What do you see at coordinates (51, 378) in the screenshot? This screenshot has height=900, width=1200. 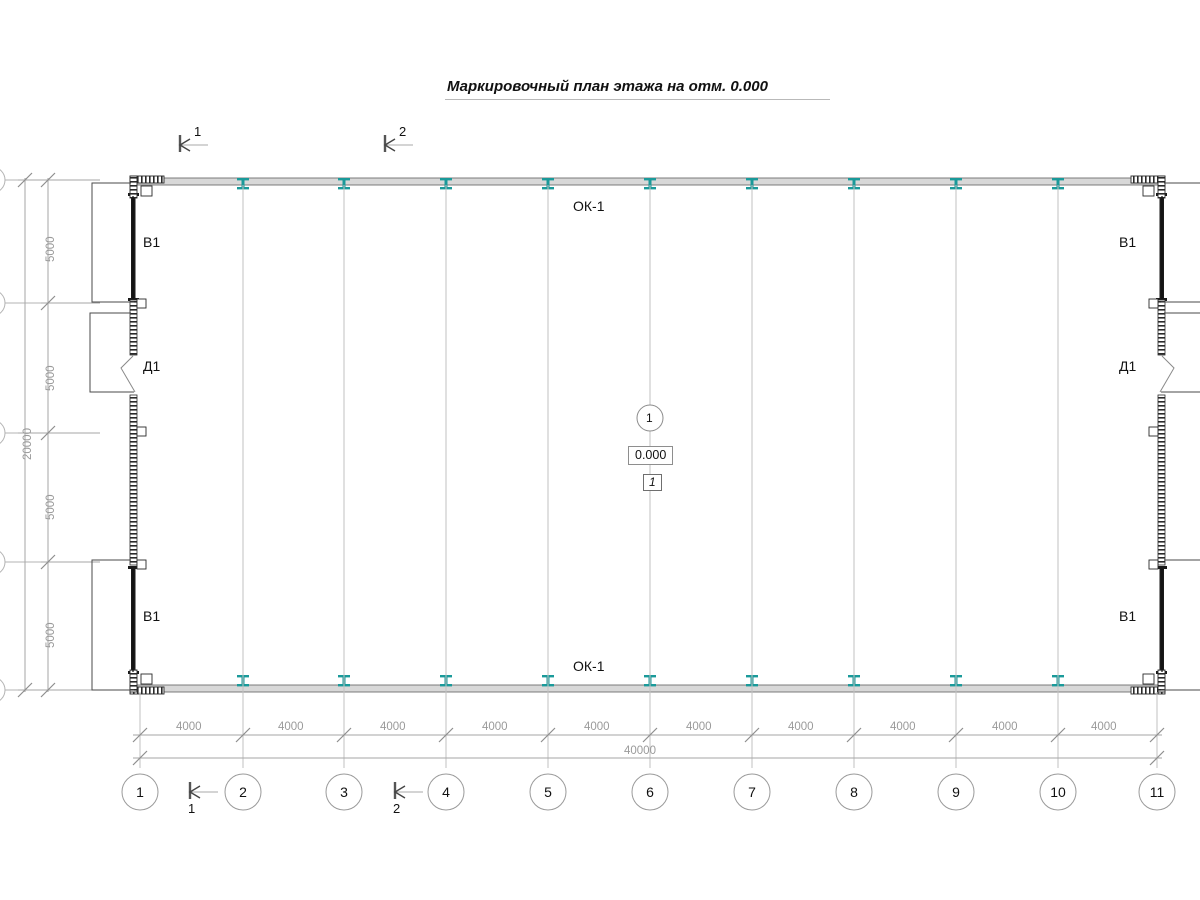 I see `vdim-seg-2: 5000` at bounding box center [51, 378].